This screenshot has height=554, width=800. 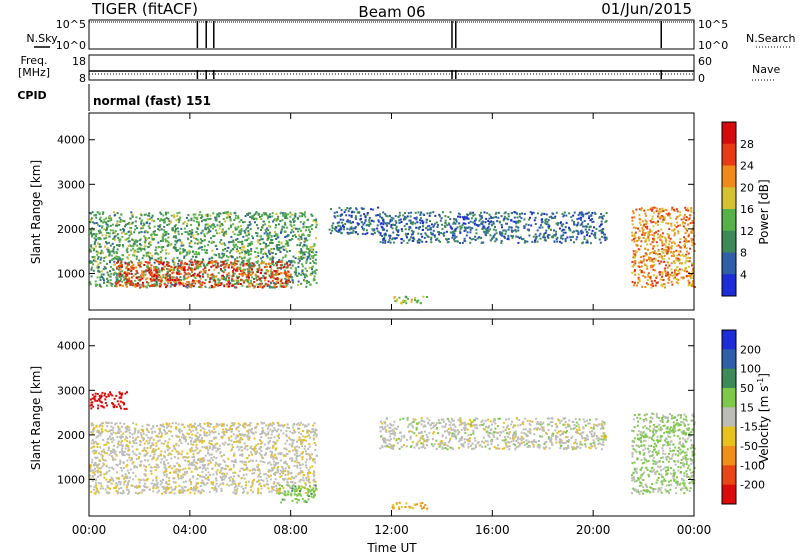 What do you see at coordinates (71, 140) in the screenshot?
I see `y-tick-label: 4000` at bounding box center [71, 140].